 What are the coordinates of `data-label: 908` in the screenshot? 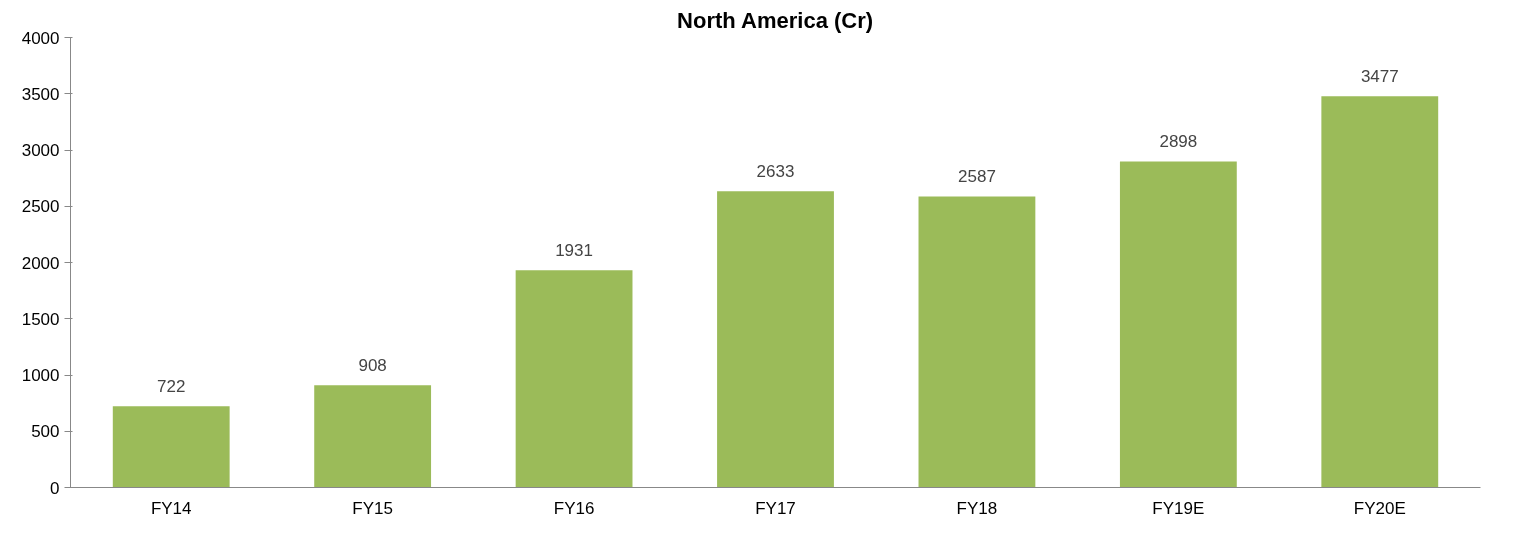 It's located at (372, 366).